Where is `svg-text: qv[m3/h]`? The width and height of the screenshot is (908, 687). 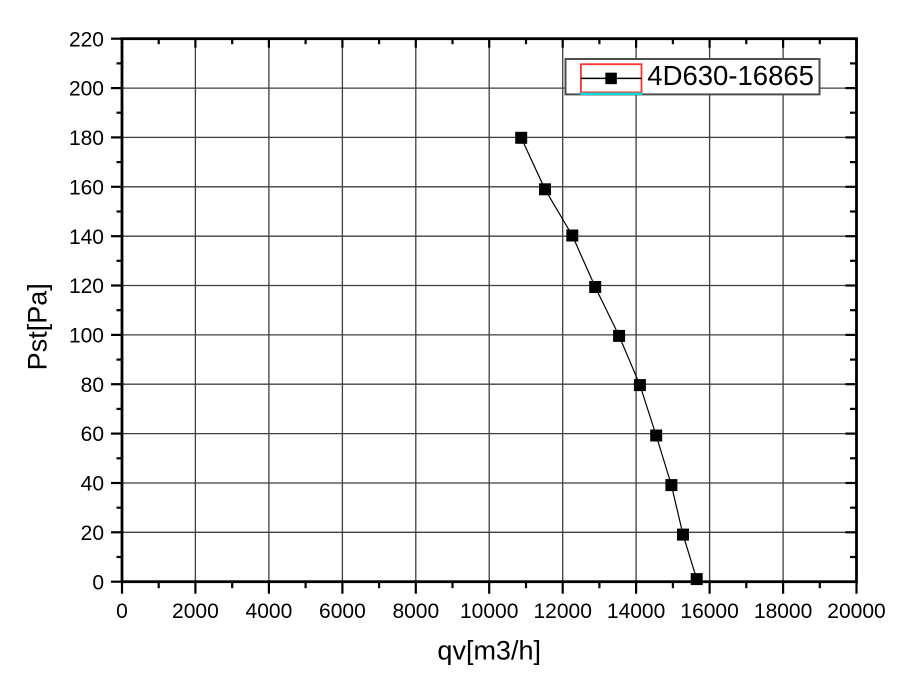 svg-text: qv[m3/h] is located at coordinates (489, 651).